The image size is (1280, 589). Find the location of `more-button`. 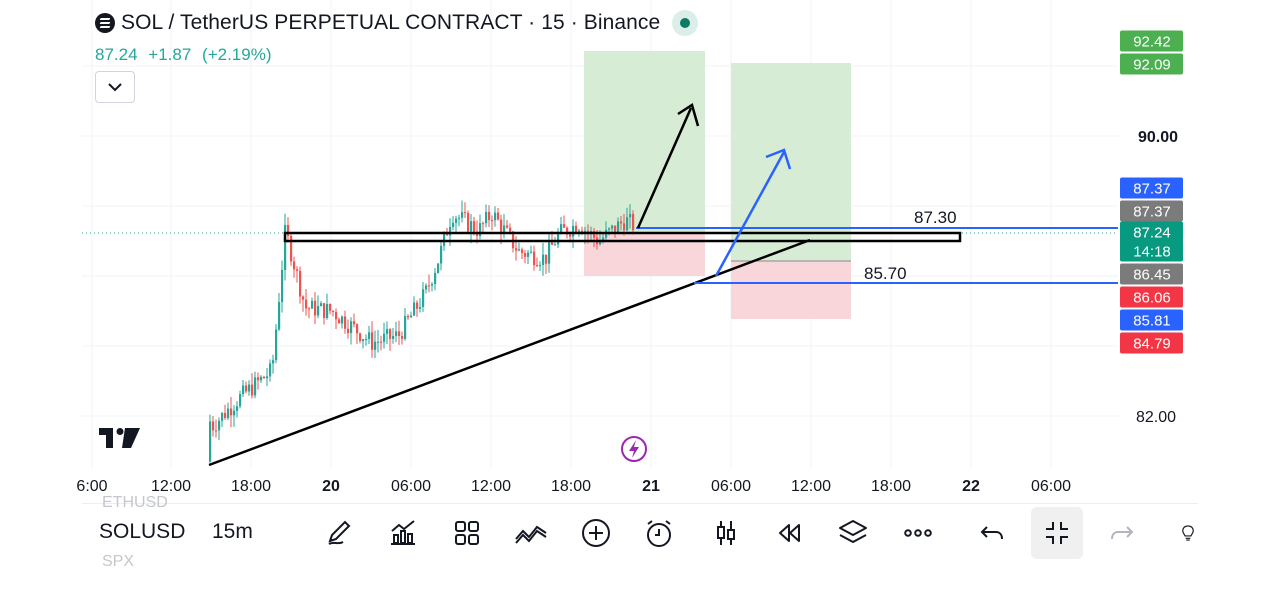

more-button is located at coordinates (918, 533).